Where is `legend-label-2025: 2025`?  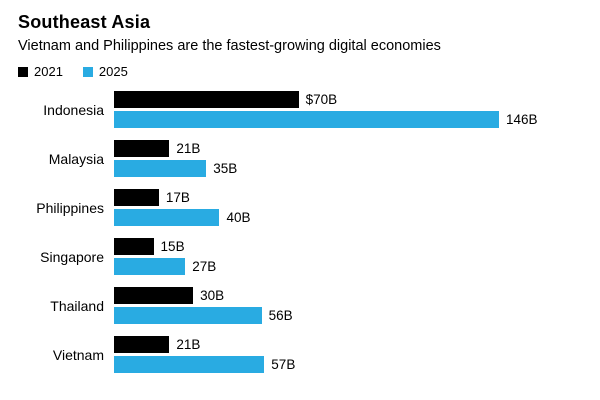
legend-label-2025: 2025 is located at coordinates (113, 71).